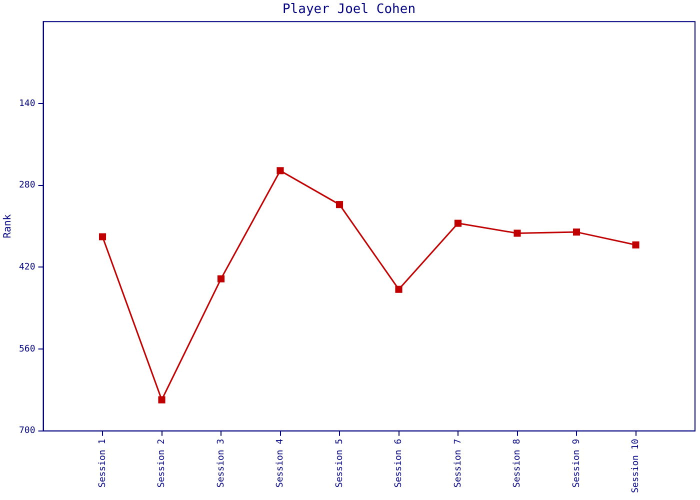  What do you see at coordinates (458, 463) in the screenshot?
I see `x-tick-label: Session 7` at bounding box center [458, 463].